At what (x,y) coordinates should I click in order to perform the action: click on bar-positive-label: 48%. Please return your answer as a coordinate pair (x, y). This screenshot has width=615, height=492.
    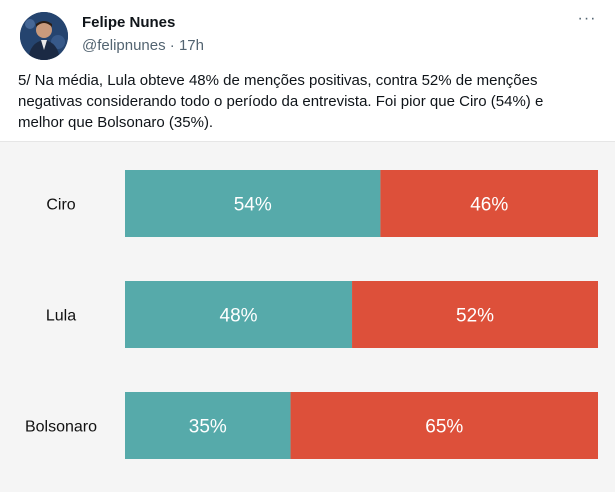
    Looking at the image, I should click on (239, 316).